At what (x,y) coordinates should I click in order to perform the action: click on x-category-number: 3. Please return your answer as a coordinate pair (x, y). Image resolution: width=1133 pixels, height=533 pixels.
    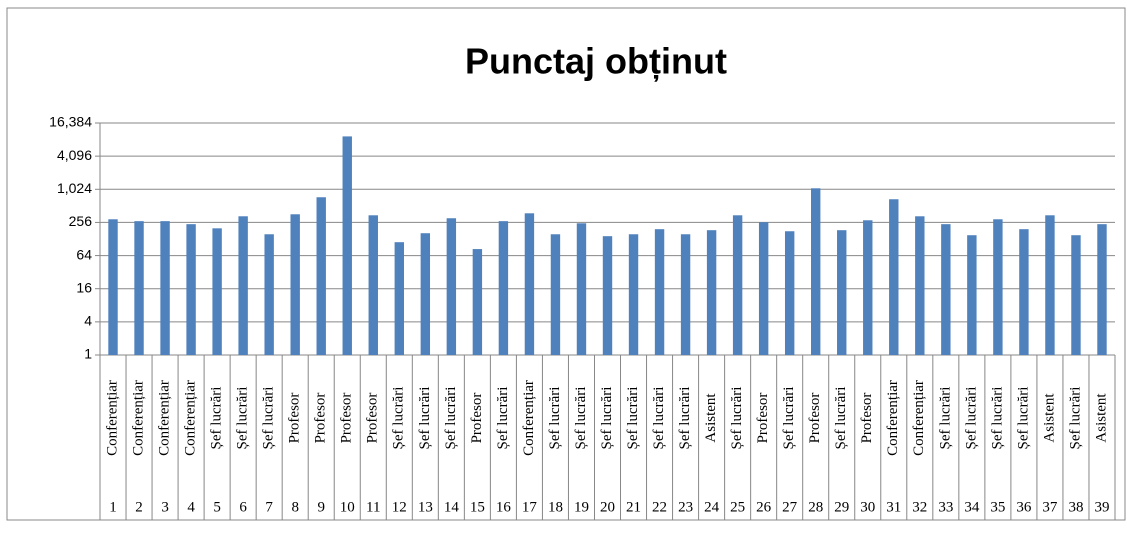
    Looking at the image, I should click on (165, 507).